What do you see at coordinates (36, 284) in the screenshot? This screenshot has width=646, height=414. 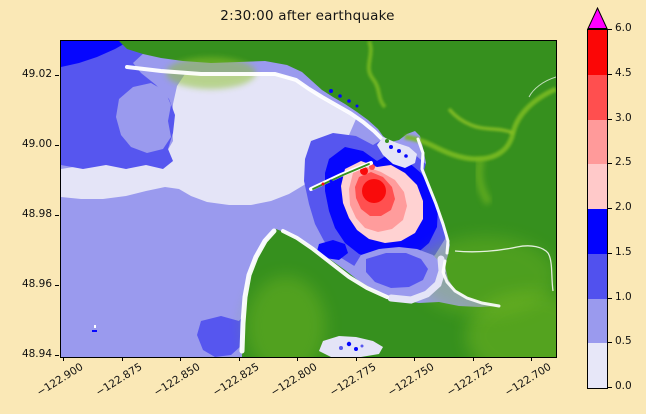 I see `y-tick-label: 48.96` at bounding box center [36, 284].